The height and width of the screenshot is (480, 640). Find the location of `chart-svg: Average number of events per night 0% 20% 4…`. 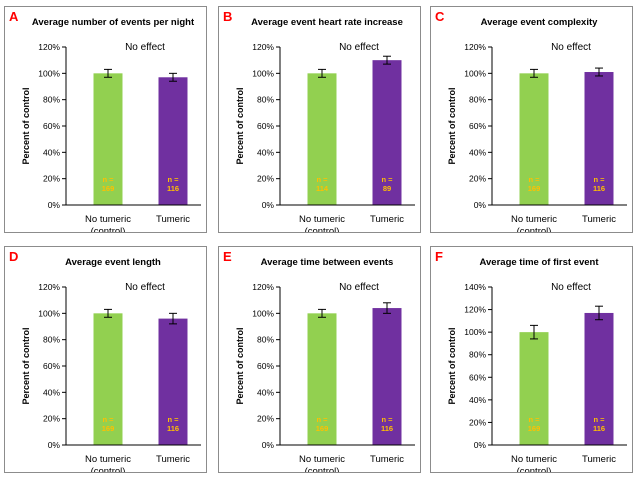

chart-svg: Average number of events per night 0% 20% 4… is located at coordinates (111, 124).